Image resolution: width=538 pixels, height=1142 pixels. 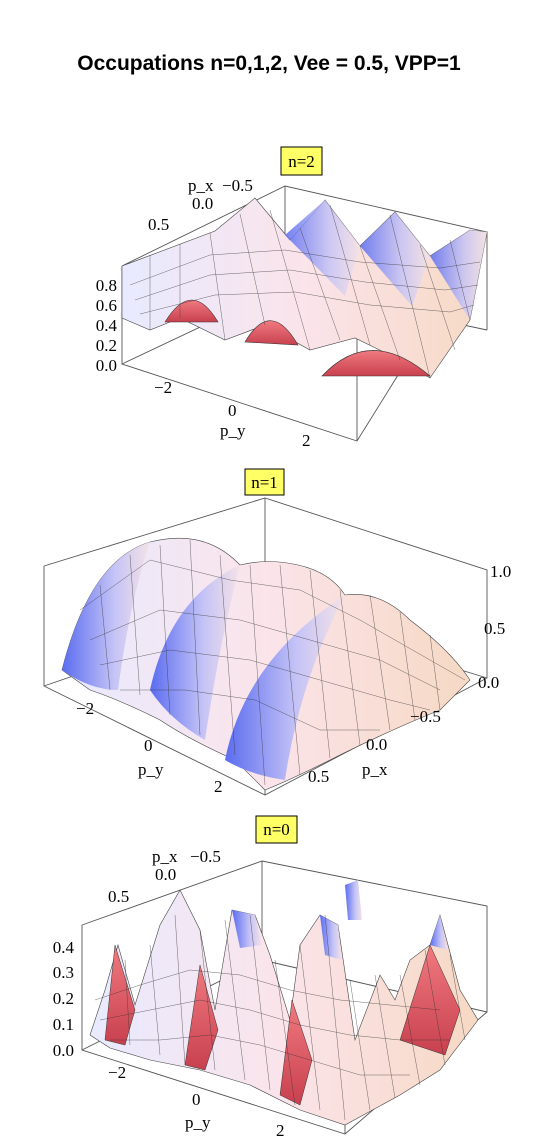 What do you see at coordinates (218, 786) in the screenshot?
I see `panel-n1-ytick-2: 2` at bounding box center [218, 786].